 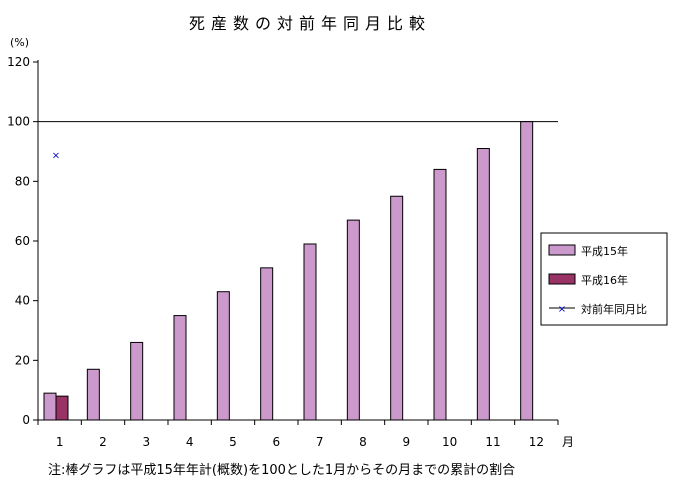 What do you see at coordinates (604, 280) in the screenshot?
I see `legend-label-h16: 平成16年` at bounding box center [604, 280].